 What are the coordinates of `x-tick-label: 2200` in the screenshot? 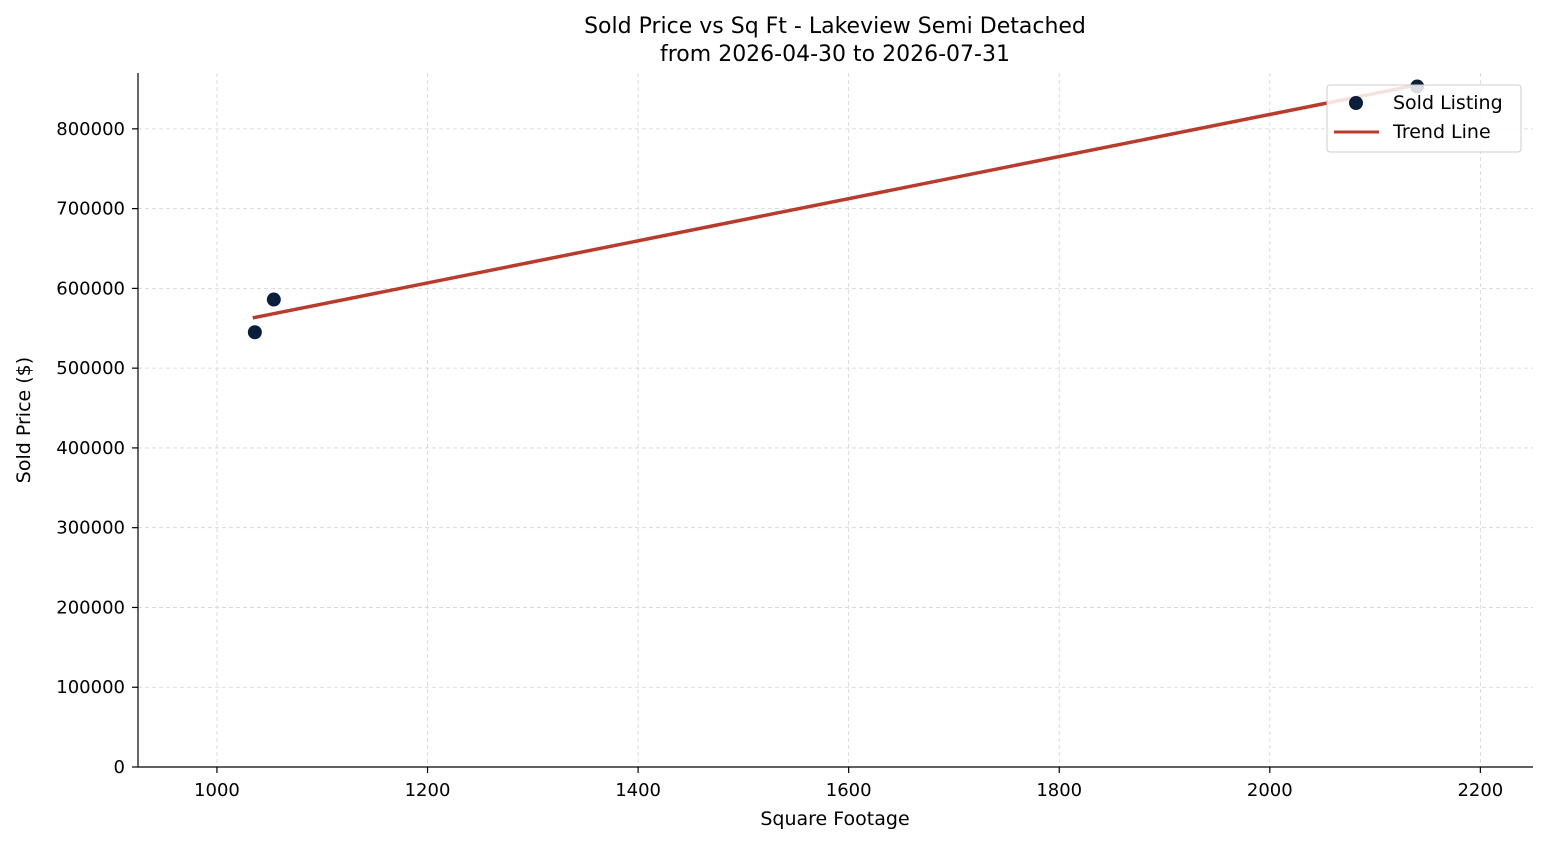 It's located at (1480, 790).